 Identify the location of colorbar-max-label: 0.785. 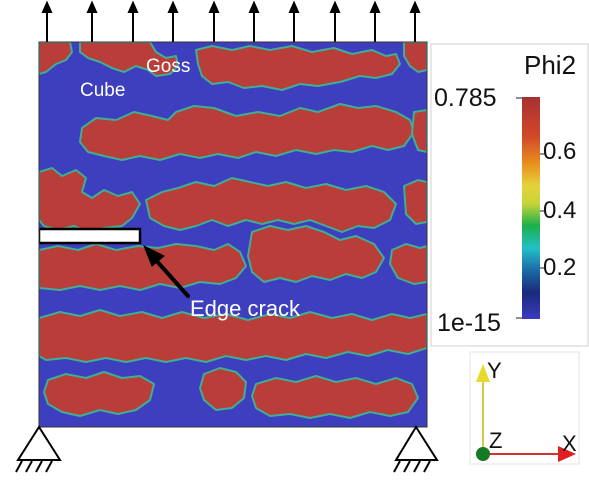
(465, 98).